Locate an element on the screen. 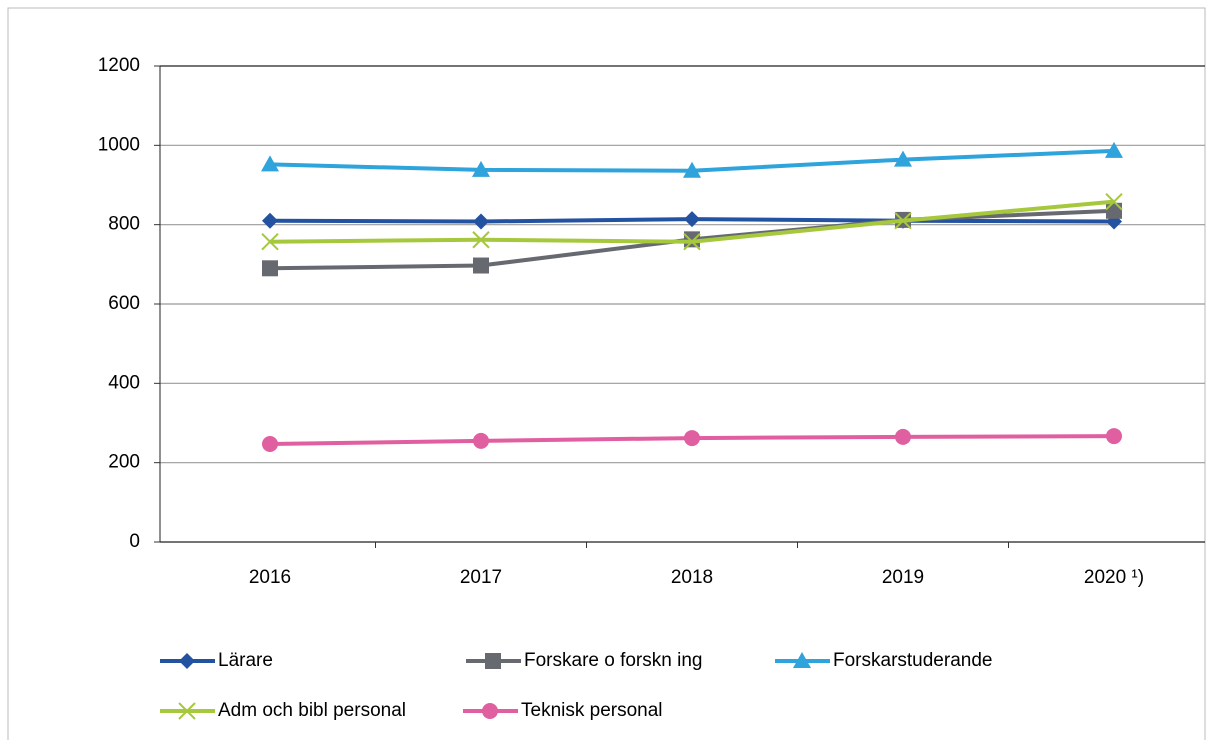 The width and height of the screenshot is (1214, 745). legend-label: Forskare o forskn ing is located at coordinates (613, 660).